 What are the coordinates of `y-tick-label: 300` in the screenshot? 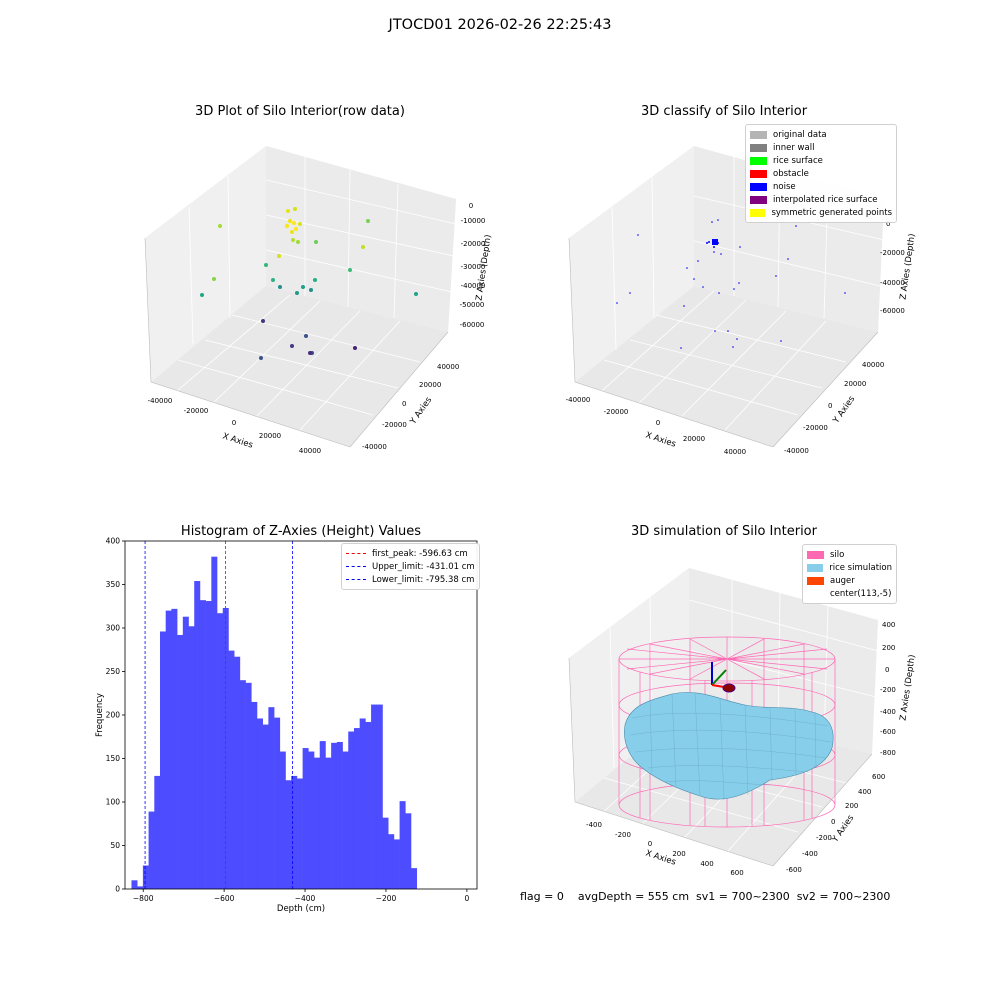 It's located at (113, 628).